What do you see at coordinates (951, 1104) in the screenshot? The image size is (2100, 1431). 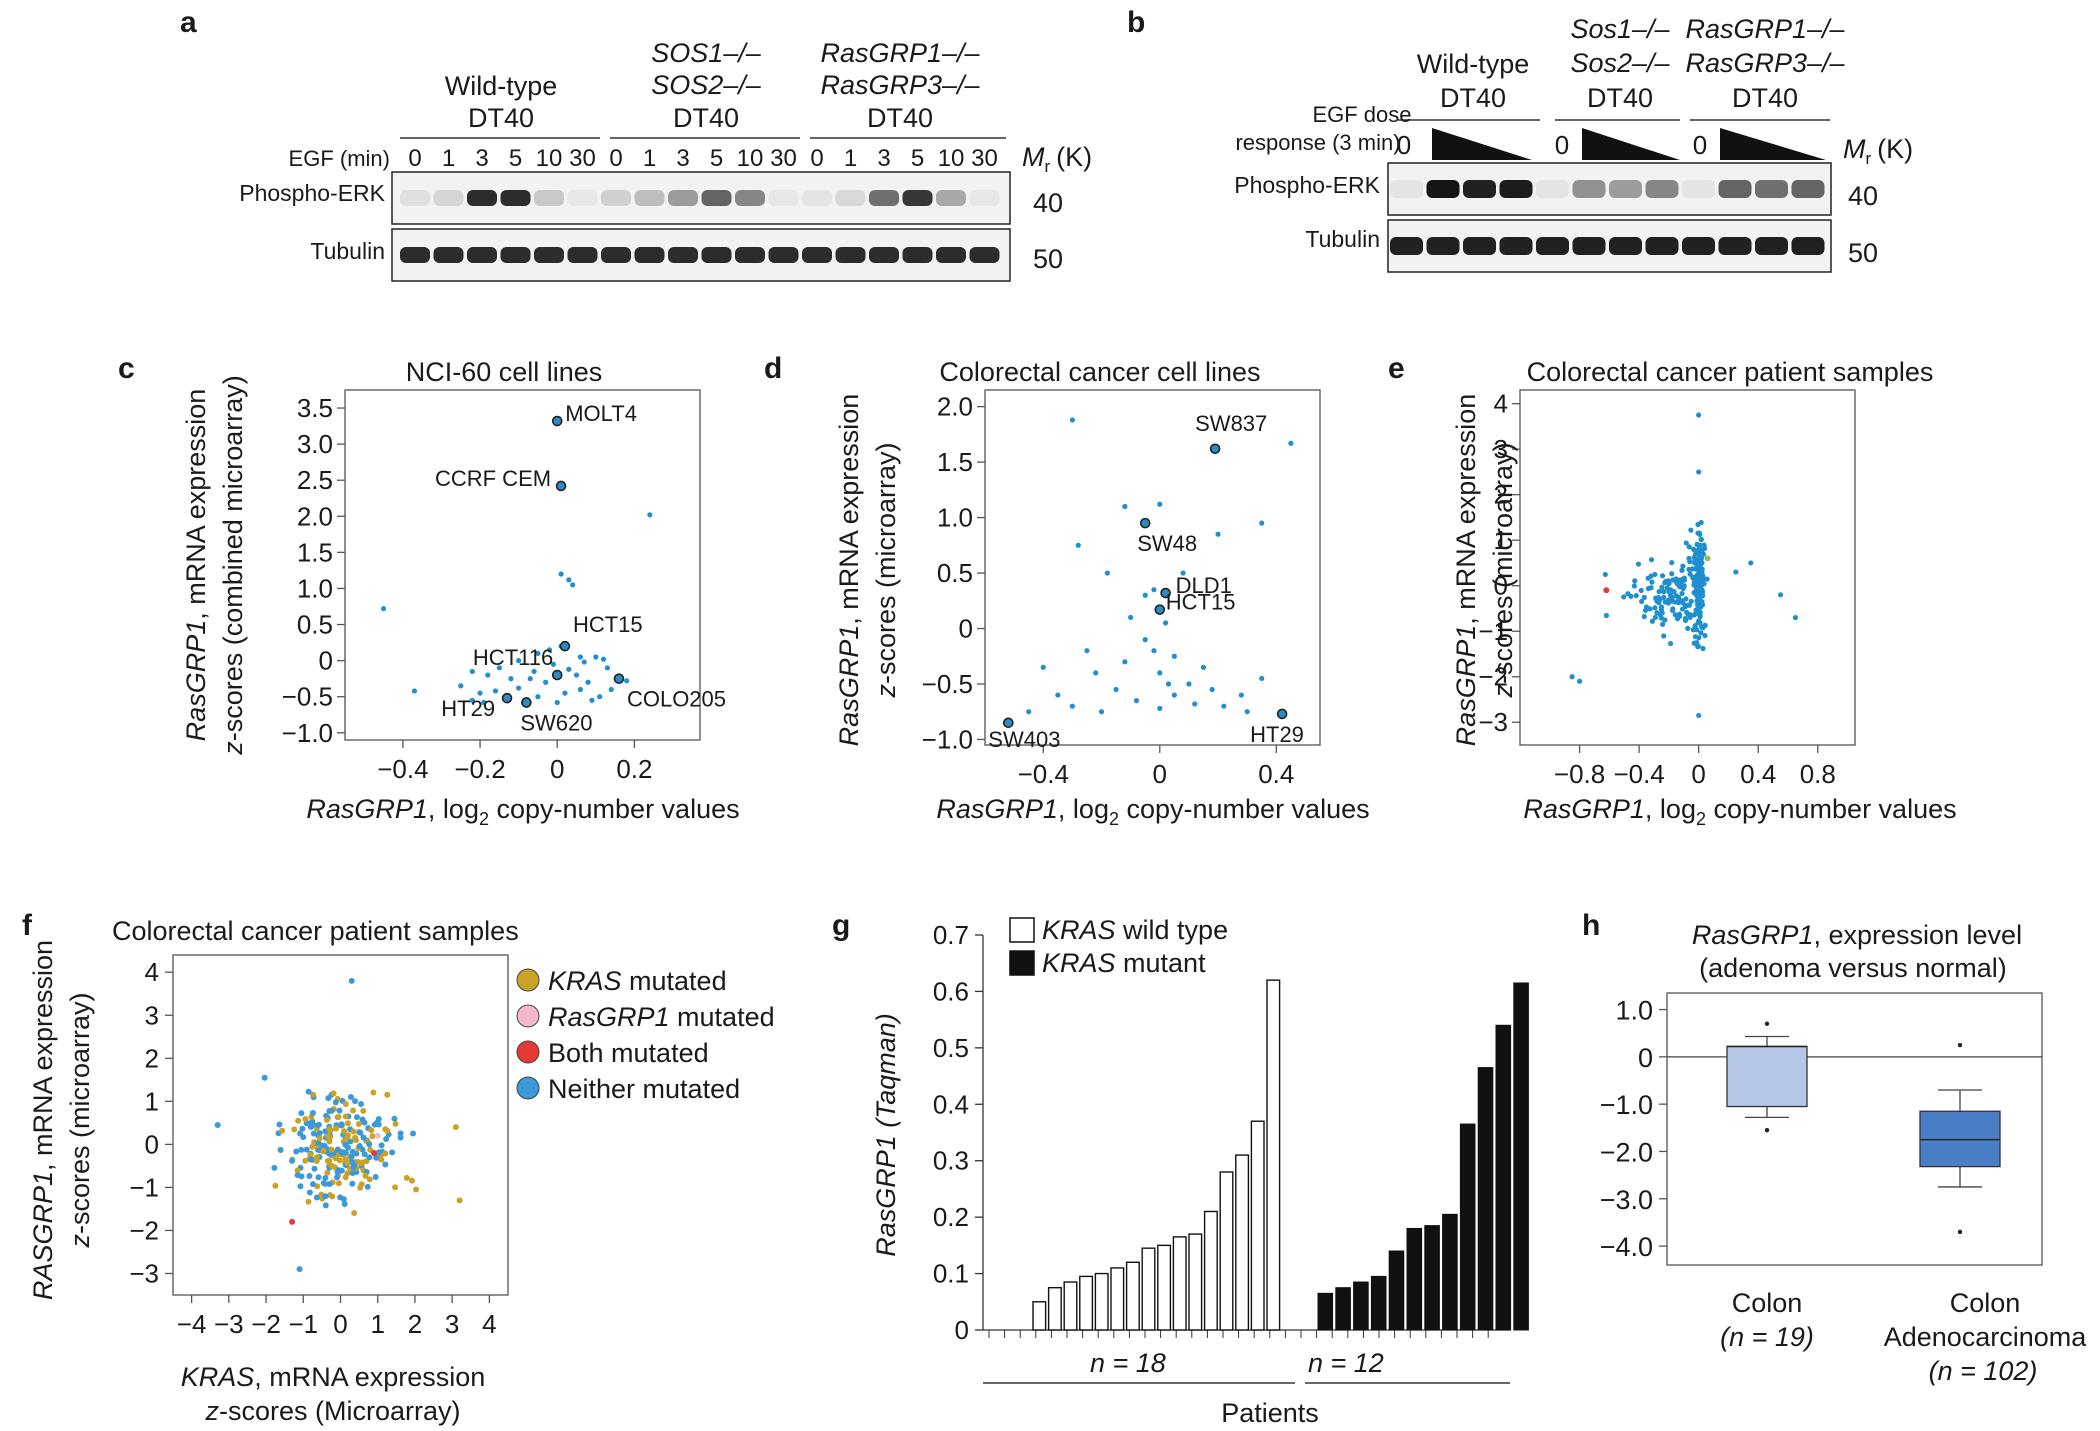 I see `g-y-tick-label: 0.4` at bounding box center [951, 1104].